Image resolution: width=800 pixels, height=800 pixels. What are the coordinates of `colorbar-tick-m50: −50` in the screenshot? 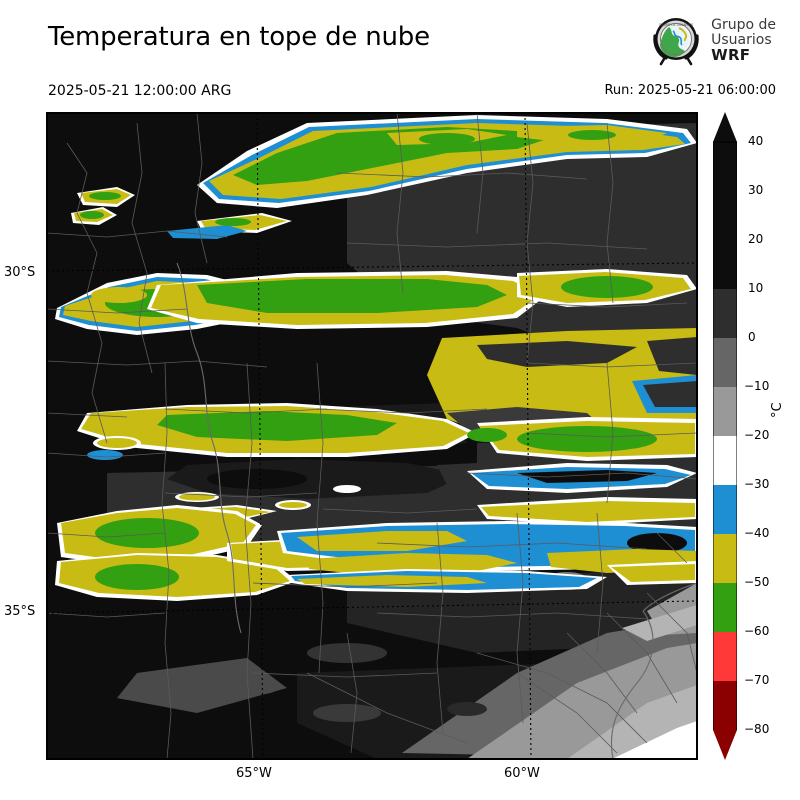 It's located at (757, 582).